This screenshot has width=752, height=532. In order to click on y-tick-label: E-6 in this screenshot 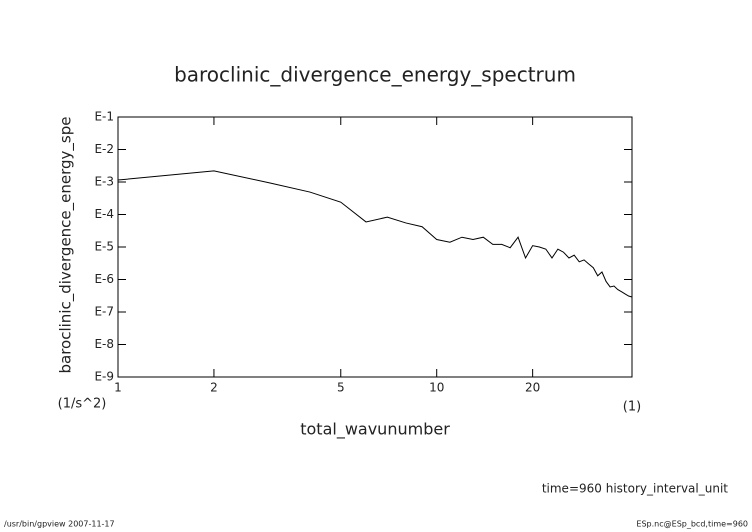, I will do `click(104, 279)`.